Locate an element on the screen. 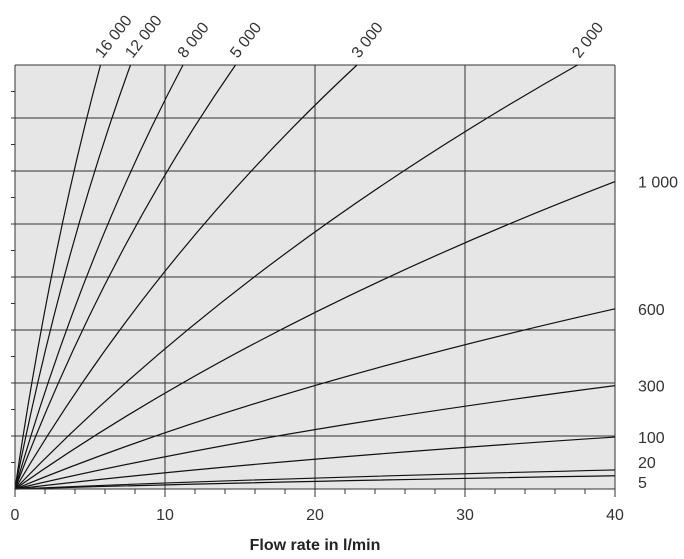 The width and height of the screenshot is (684, 559). curve-label: 5 is located at coordinates (642, 483).